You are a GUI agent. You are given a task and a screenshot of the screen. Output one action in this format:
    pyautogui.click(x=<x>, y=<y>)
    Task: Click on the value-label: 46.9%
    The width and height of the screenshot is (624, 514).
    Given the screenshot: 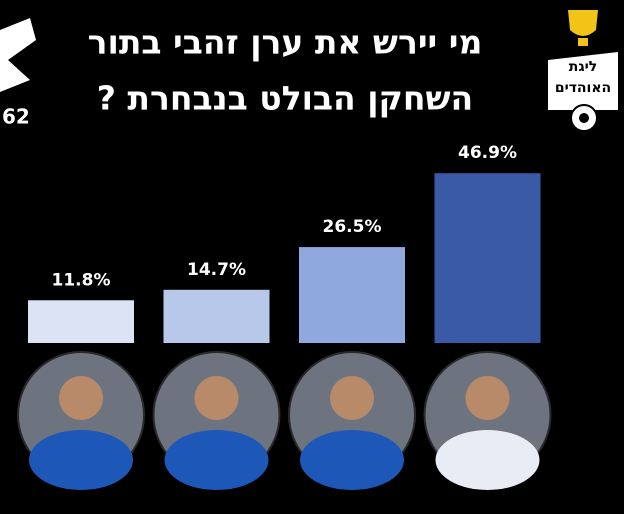 What is the action you would take?
    pyautogui.click(x=487, y=153)
    